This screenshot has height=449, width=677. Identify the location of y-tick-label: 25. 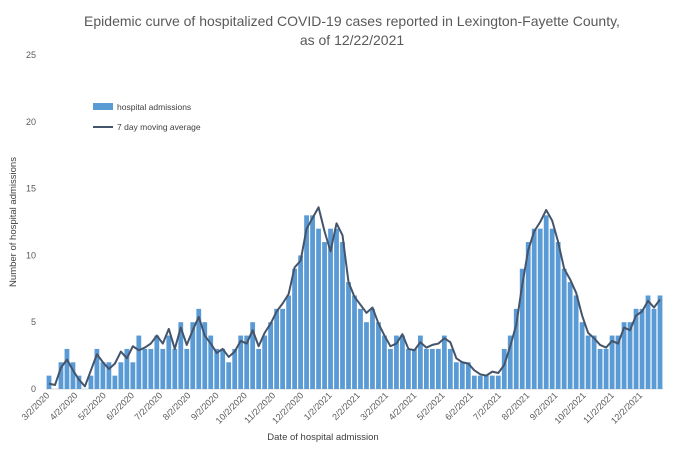
(31, 55).